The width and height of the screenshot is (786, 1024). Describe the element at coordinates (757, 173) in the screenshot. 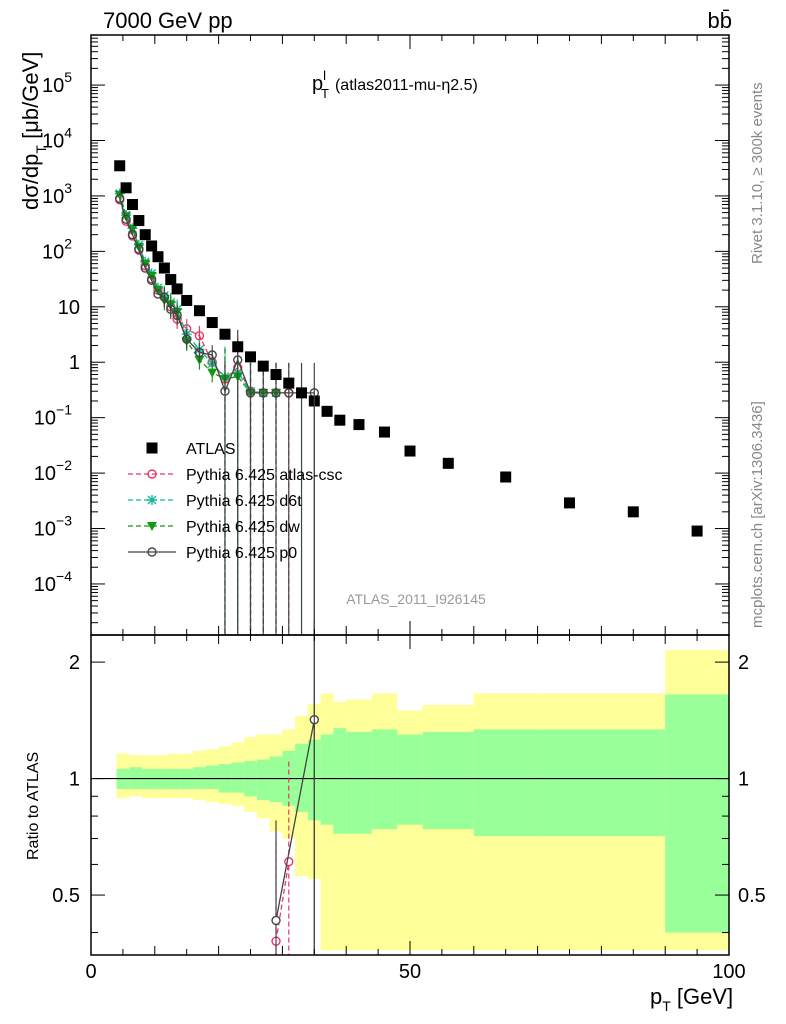

I see `rivet-version-label: Rivet 3.1.10, ≥ 300k events` at that location.